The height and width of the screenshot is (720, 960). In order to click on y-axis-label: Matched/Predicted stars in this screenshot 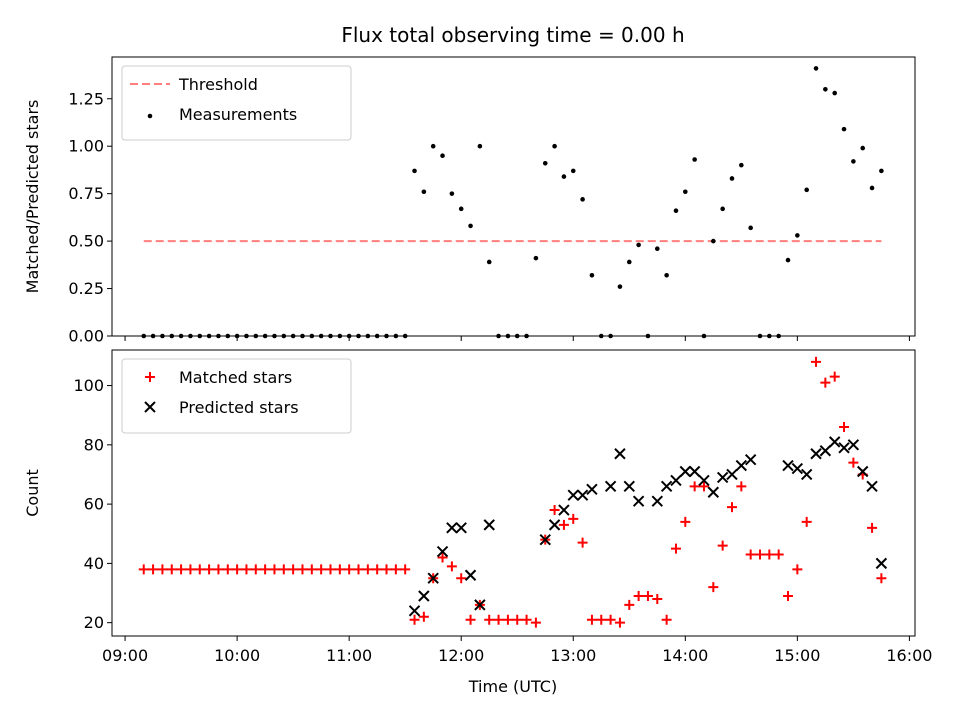, I will do `click(32, 197)`.